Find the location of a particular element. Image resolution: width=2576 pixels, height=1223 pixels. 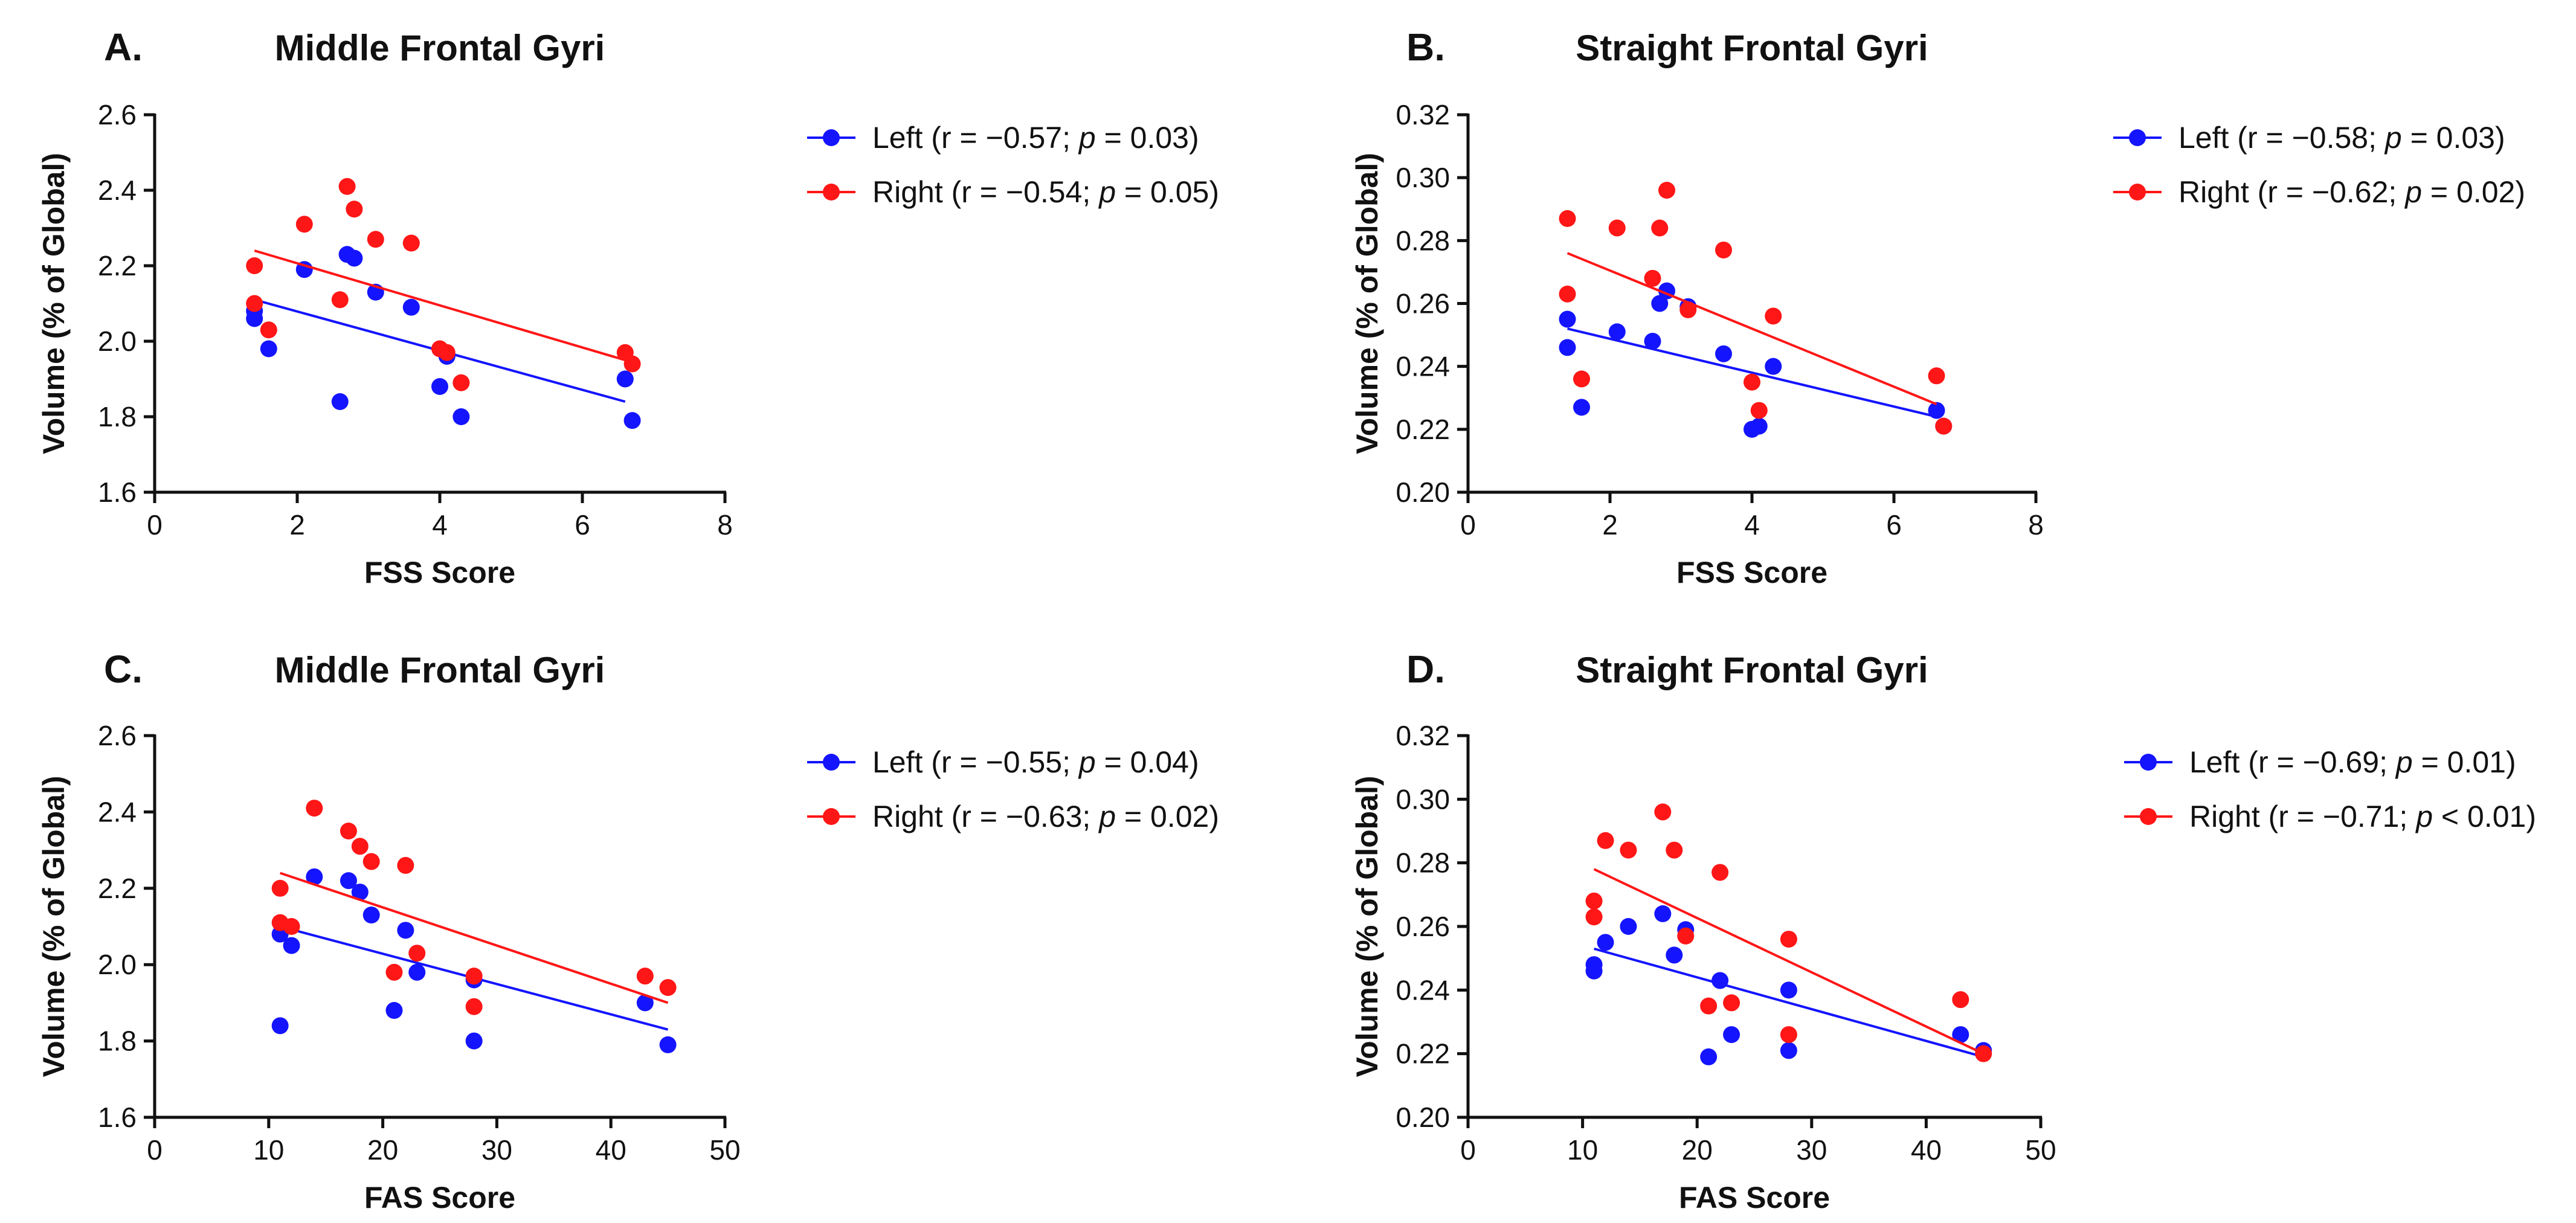

legend-label: Right (r = −0.63; p = 0.02) is located at coordinates (1045, 816).